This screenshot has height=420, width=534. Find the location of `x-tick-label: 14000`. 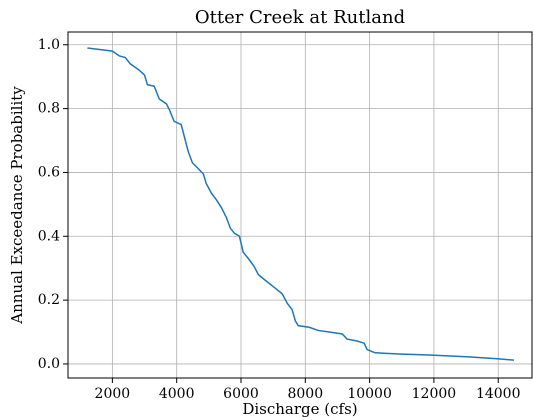

x-tick-label: 14000 is located at coordinates (498, 394).